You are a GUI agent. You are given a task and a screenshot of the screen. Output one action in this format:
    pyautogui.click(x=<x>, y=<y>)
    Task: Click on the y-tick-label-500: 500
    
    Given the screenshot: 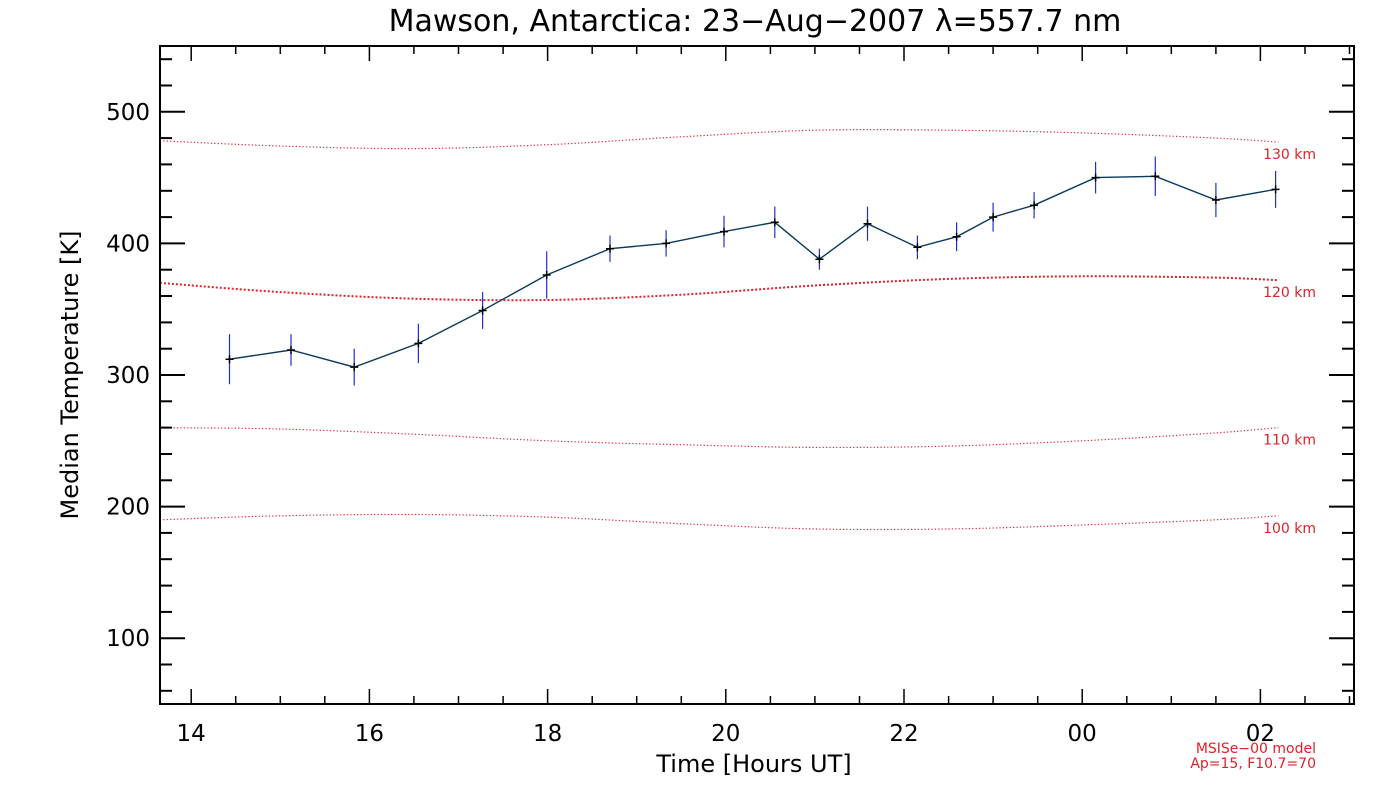 What is the action you would take?
    pyautogui.click(x=128, y=113)
    